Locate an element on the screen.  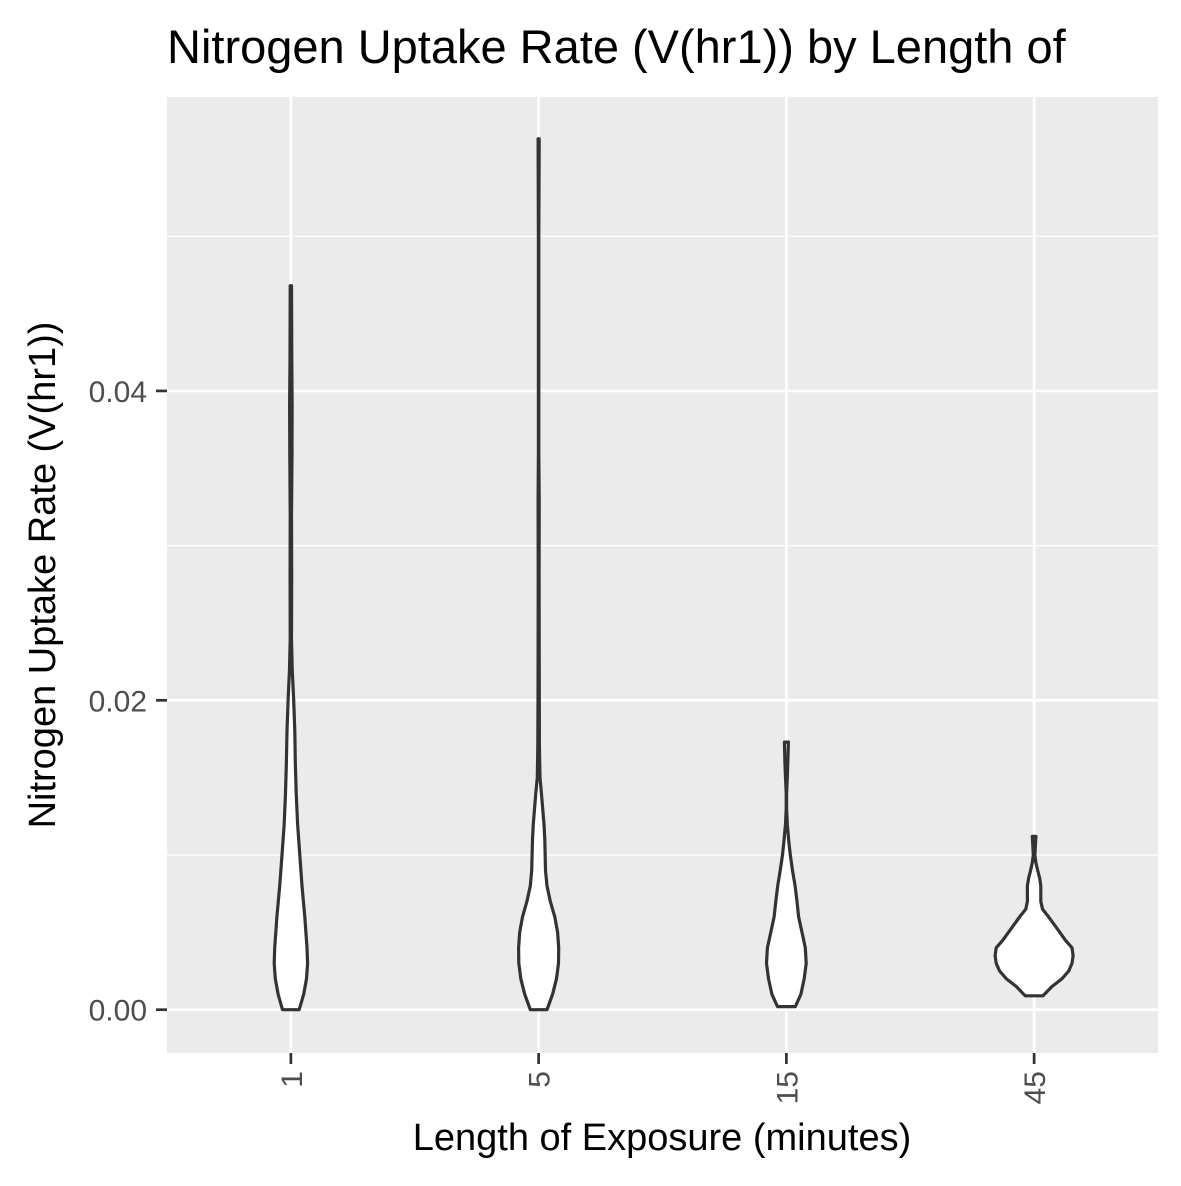
y-tick-label: 0.00 is located at coordinates (118, 1011).